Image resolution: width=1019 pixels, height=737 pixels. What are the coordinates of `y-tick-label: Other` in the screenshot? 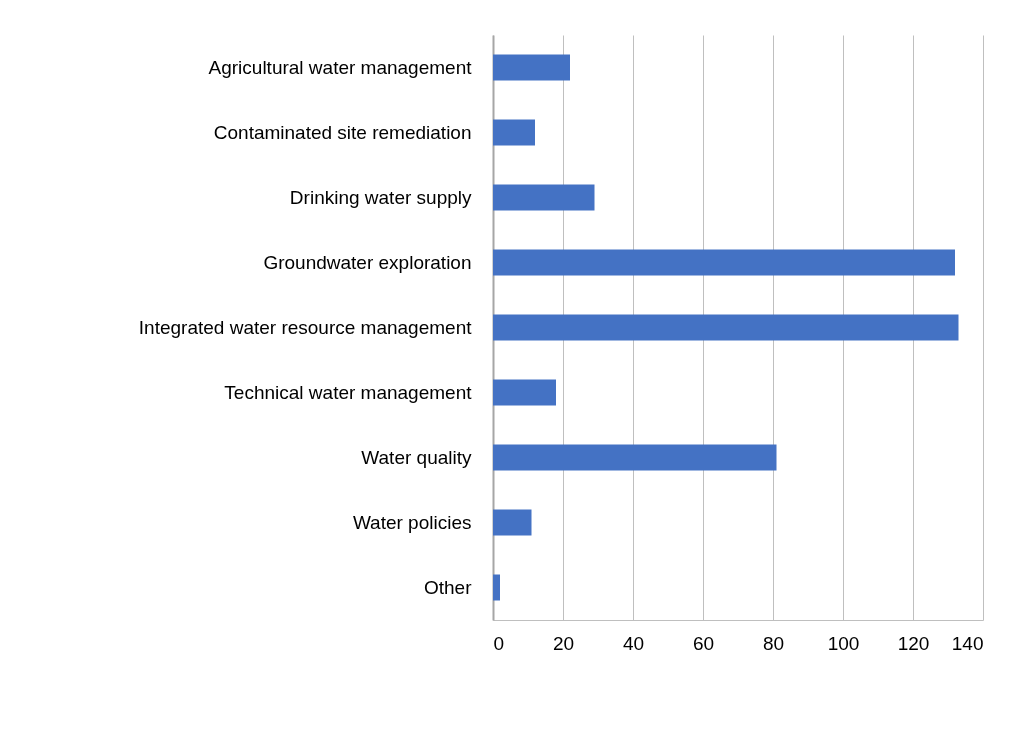 It's located at (448, 587).